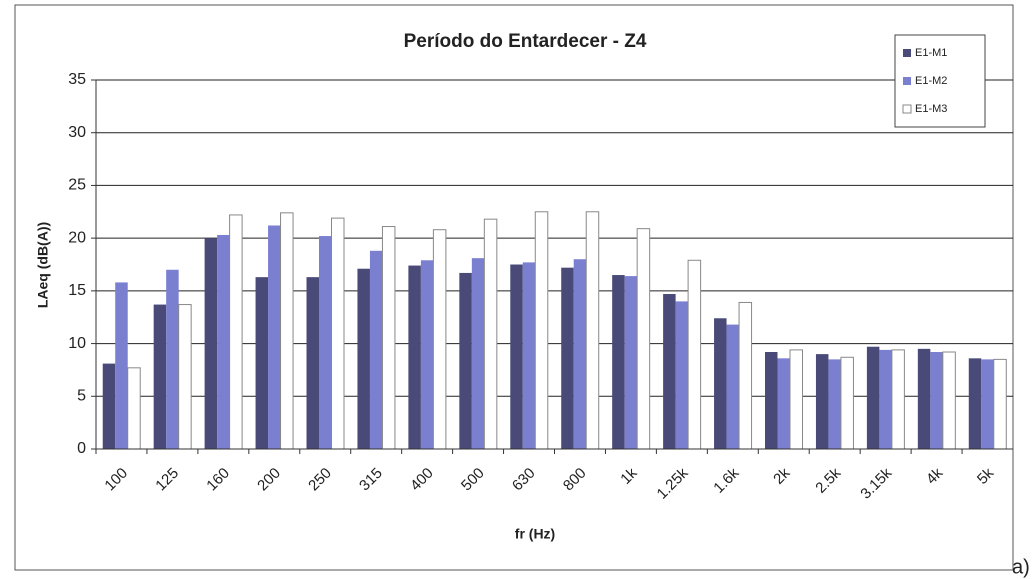  Describe the element at coordinates (726, 480) in the screenshot. I see `x-tick-label: 1.6k` at that location.